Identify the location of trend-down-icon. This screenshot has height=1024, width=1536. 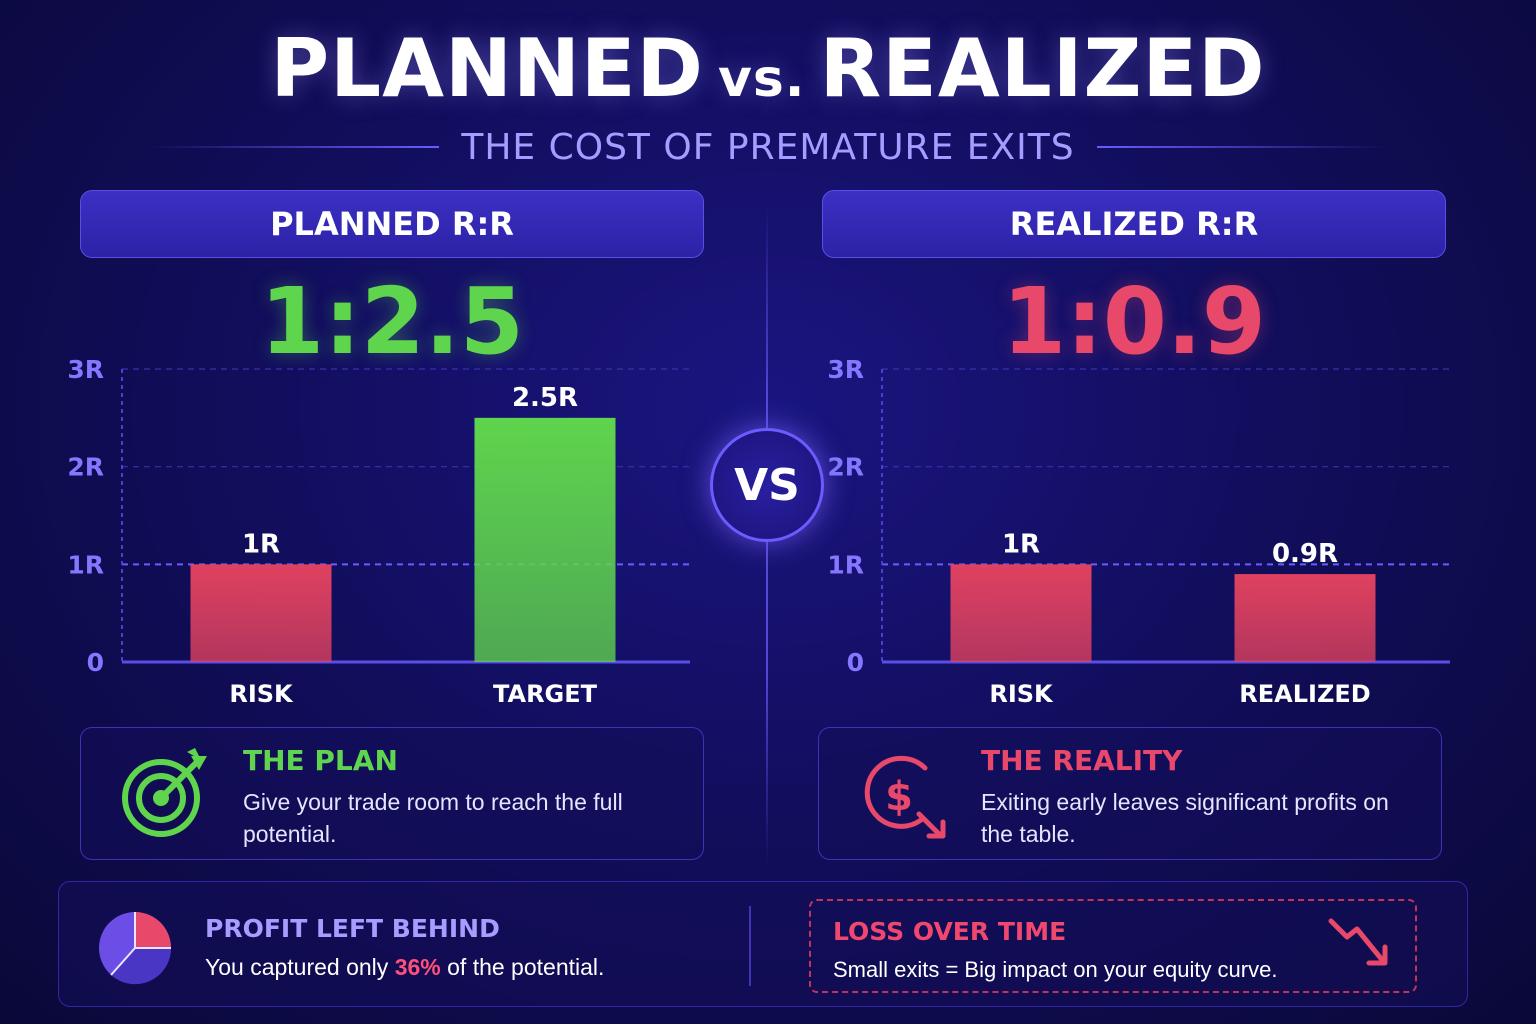
(1358, 942).